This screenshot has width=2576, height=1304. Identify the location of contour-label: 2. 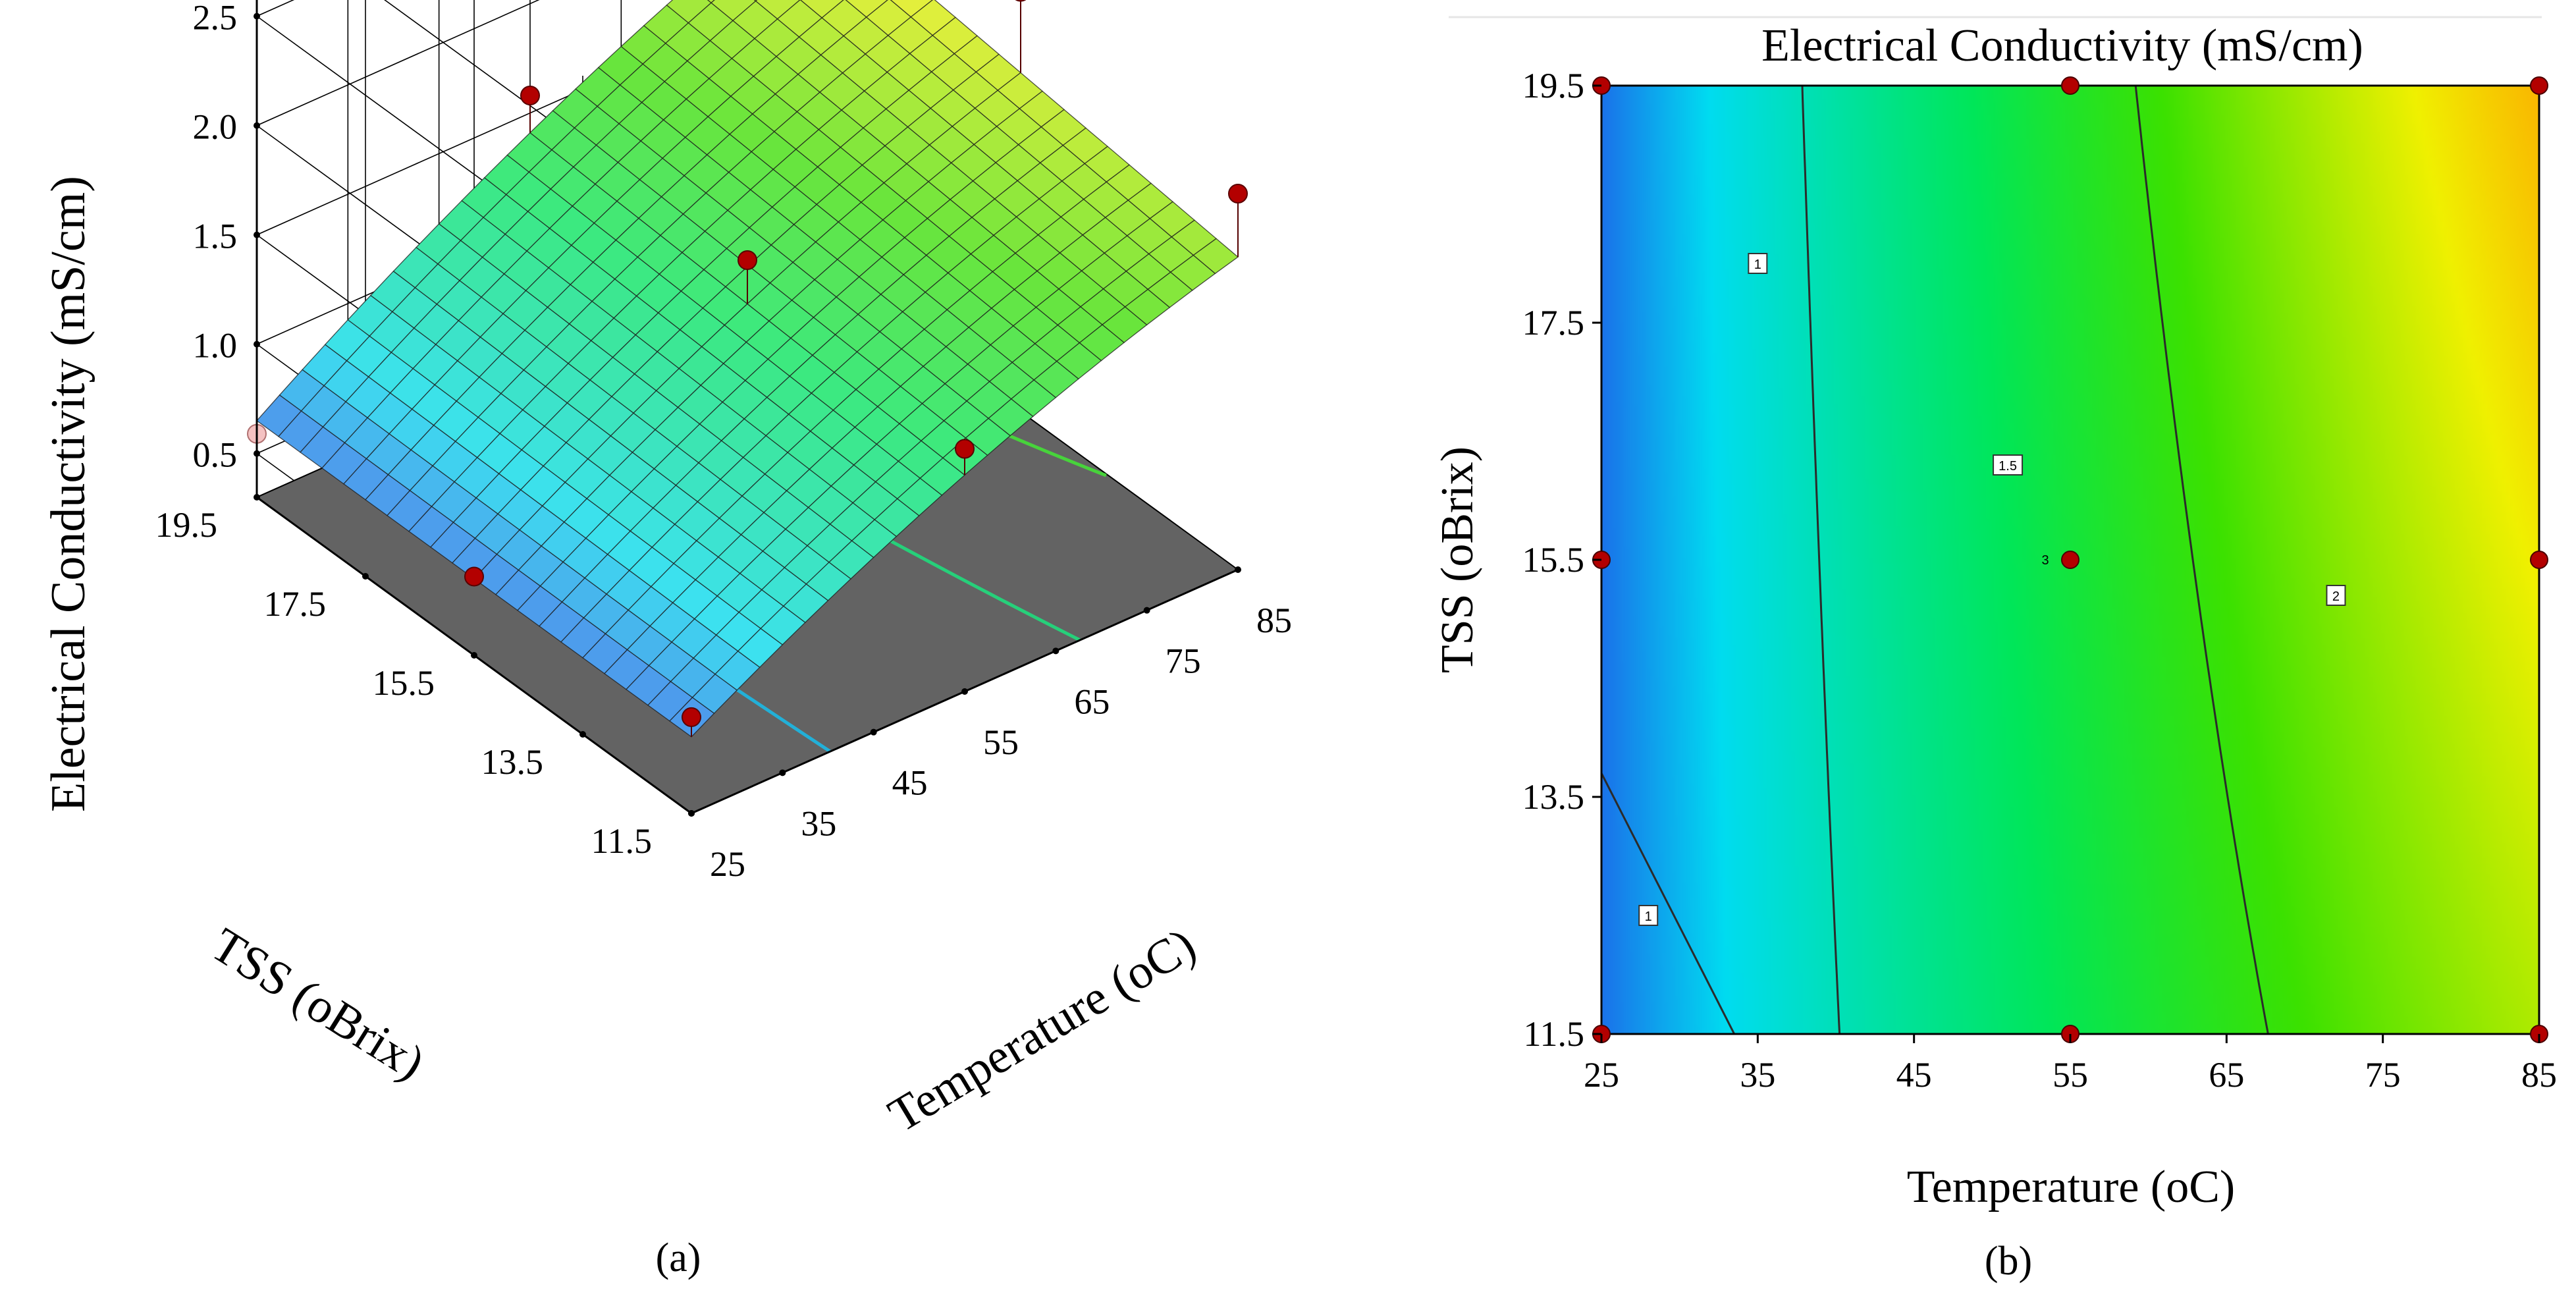
(2336, 596).